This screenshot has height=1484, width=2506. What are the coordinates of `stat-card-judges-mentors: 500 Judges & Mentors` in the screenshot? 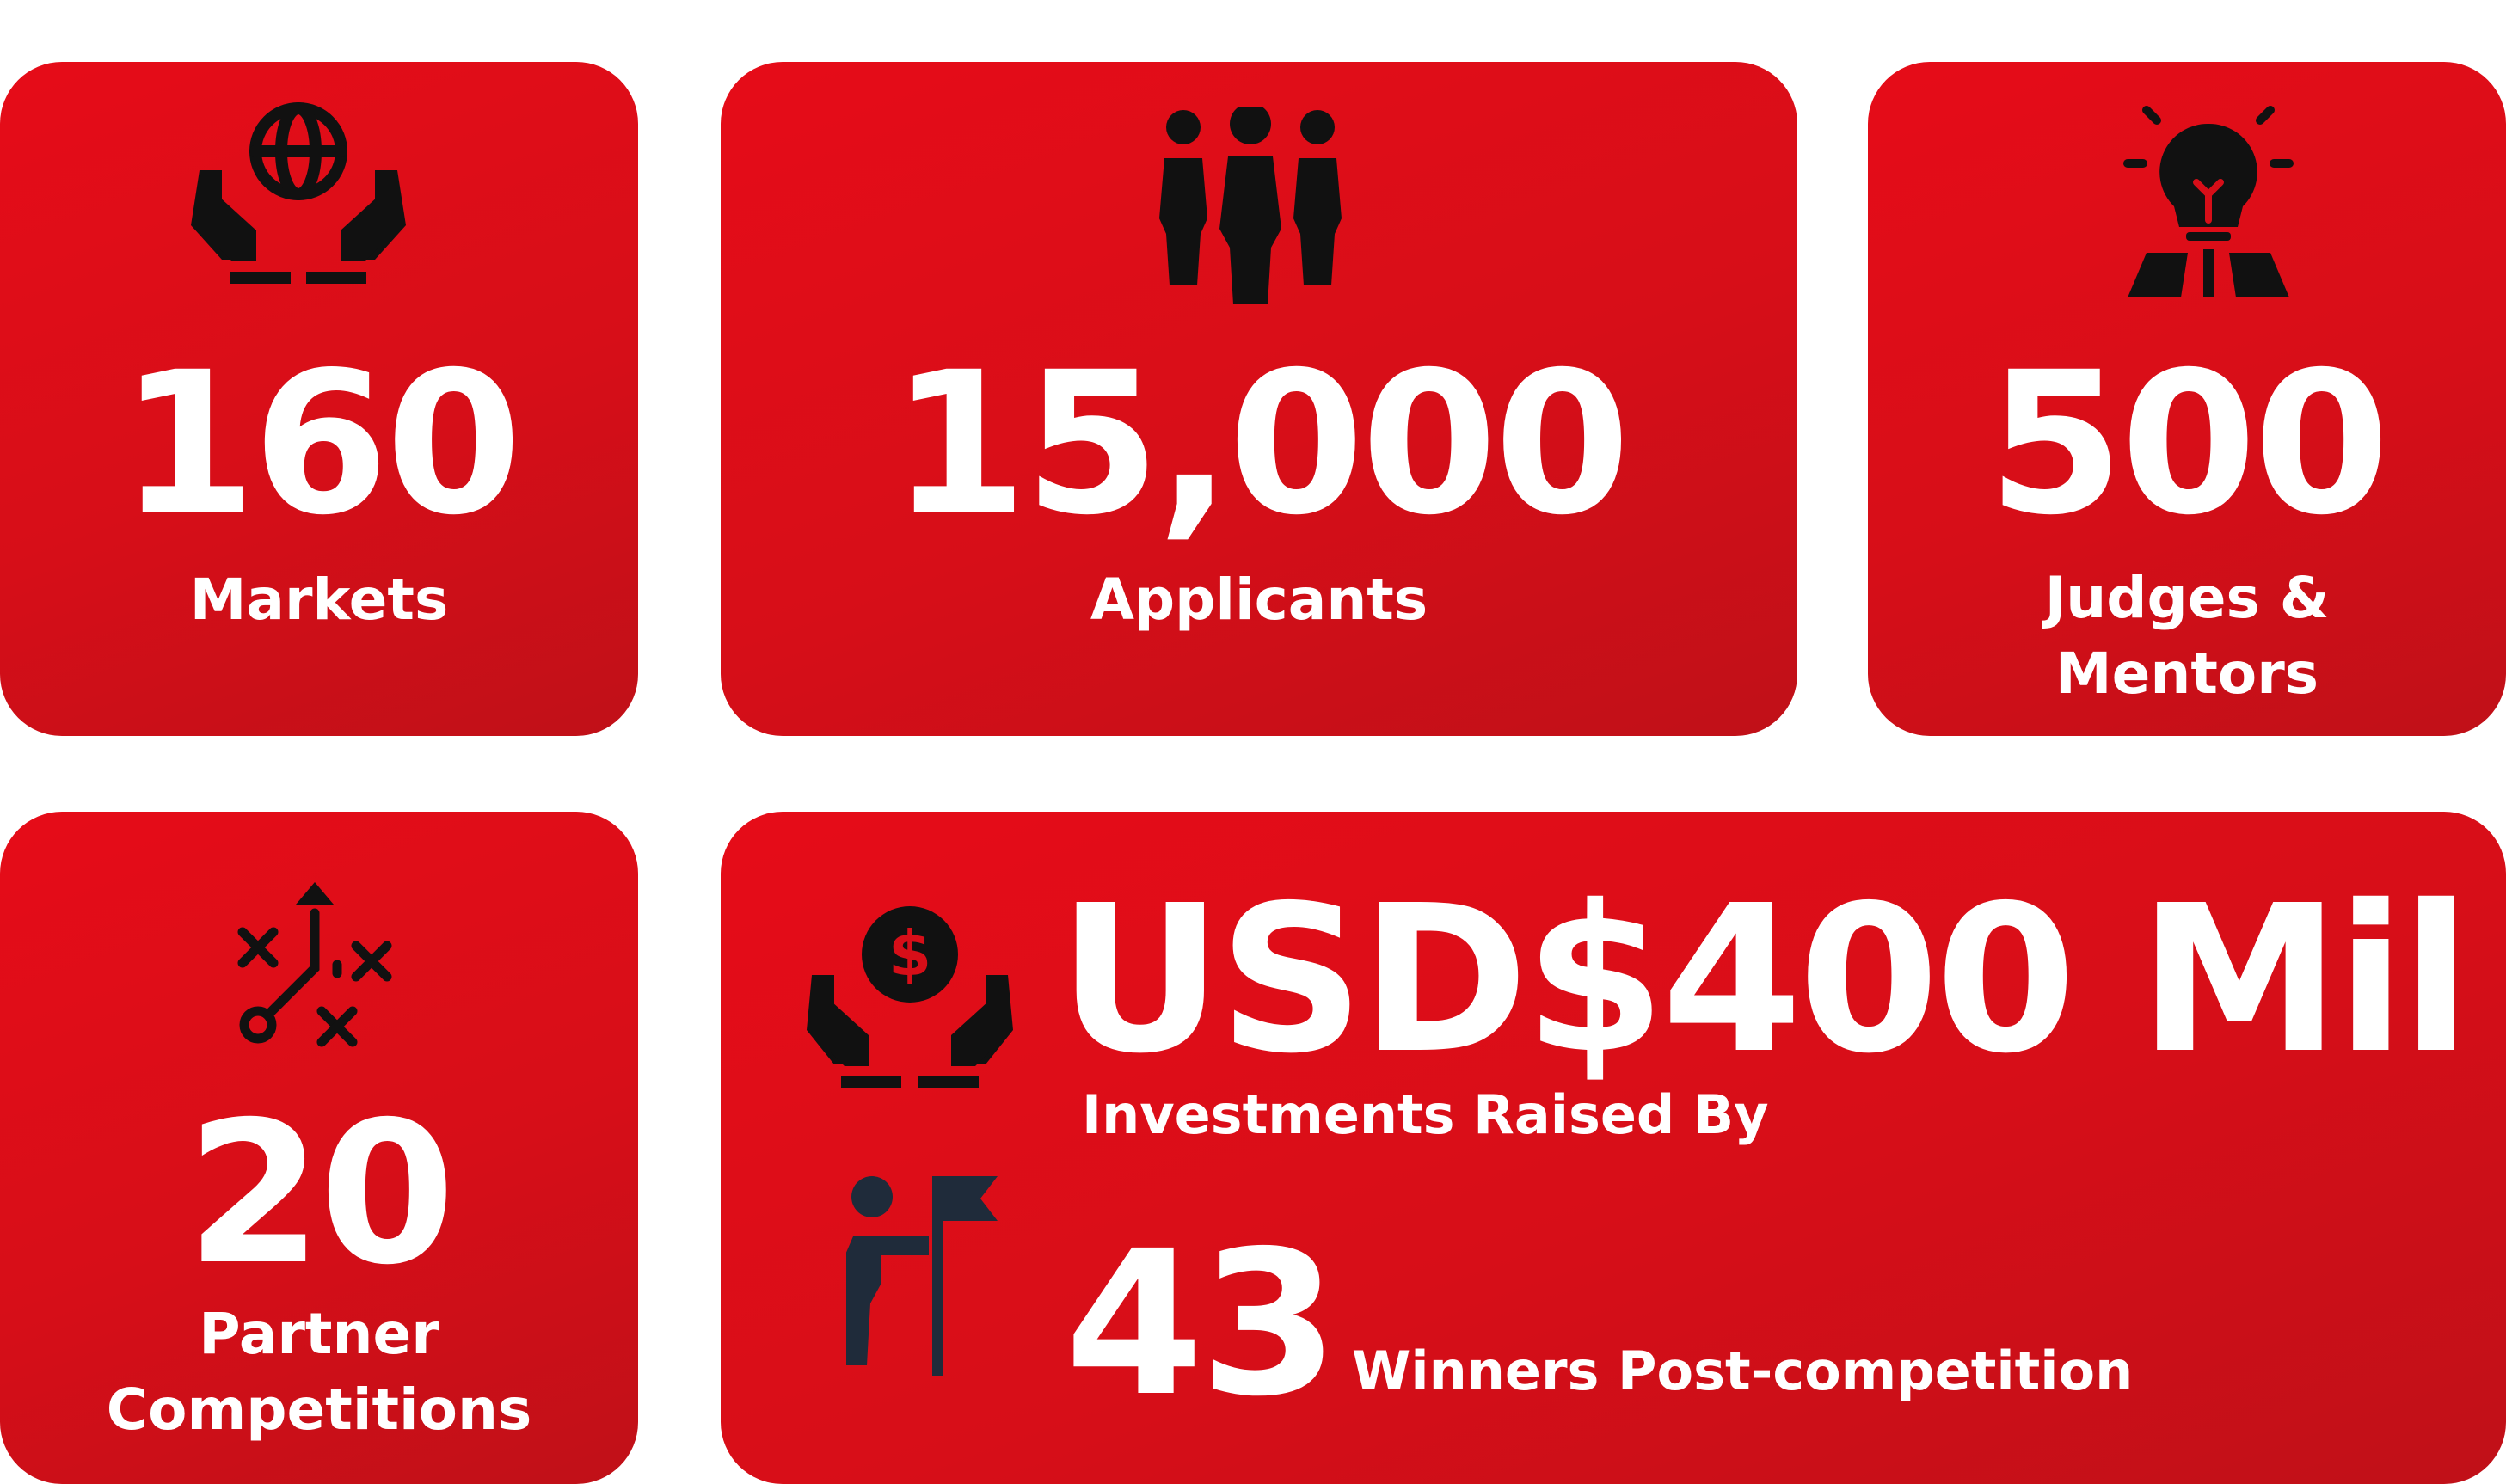 It's located at (2187, 399).